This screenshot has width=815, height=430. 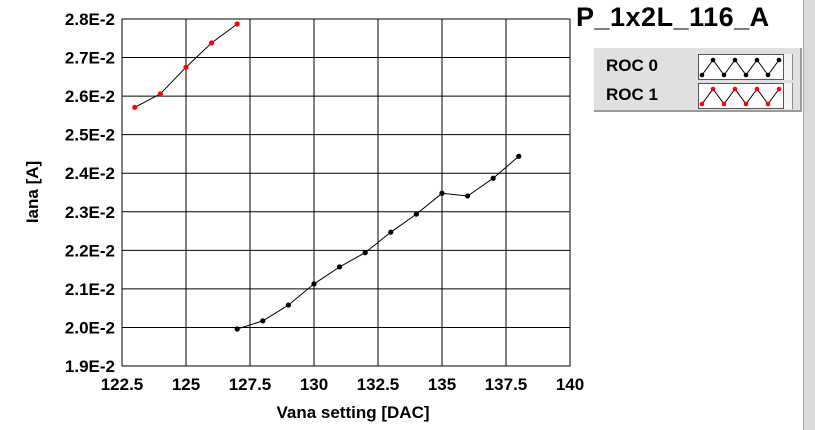 I want to click on y-tick-label: 2.0E-2, so click(x=90, y=327).